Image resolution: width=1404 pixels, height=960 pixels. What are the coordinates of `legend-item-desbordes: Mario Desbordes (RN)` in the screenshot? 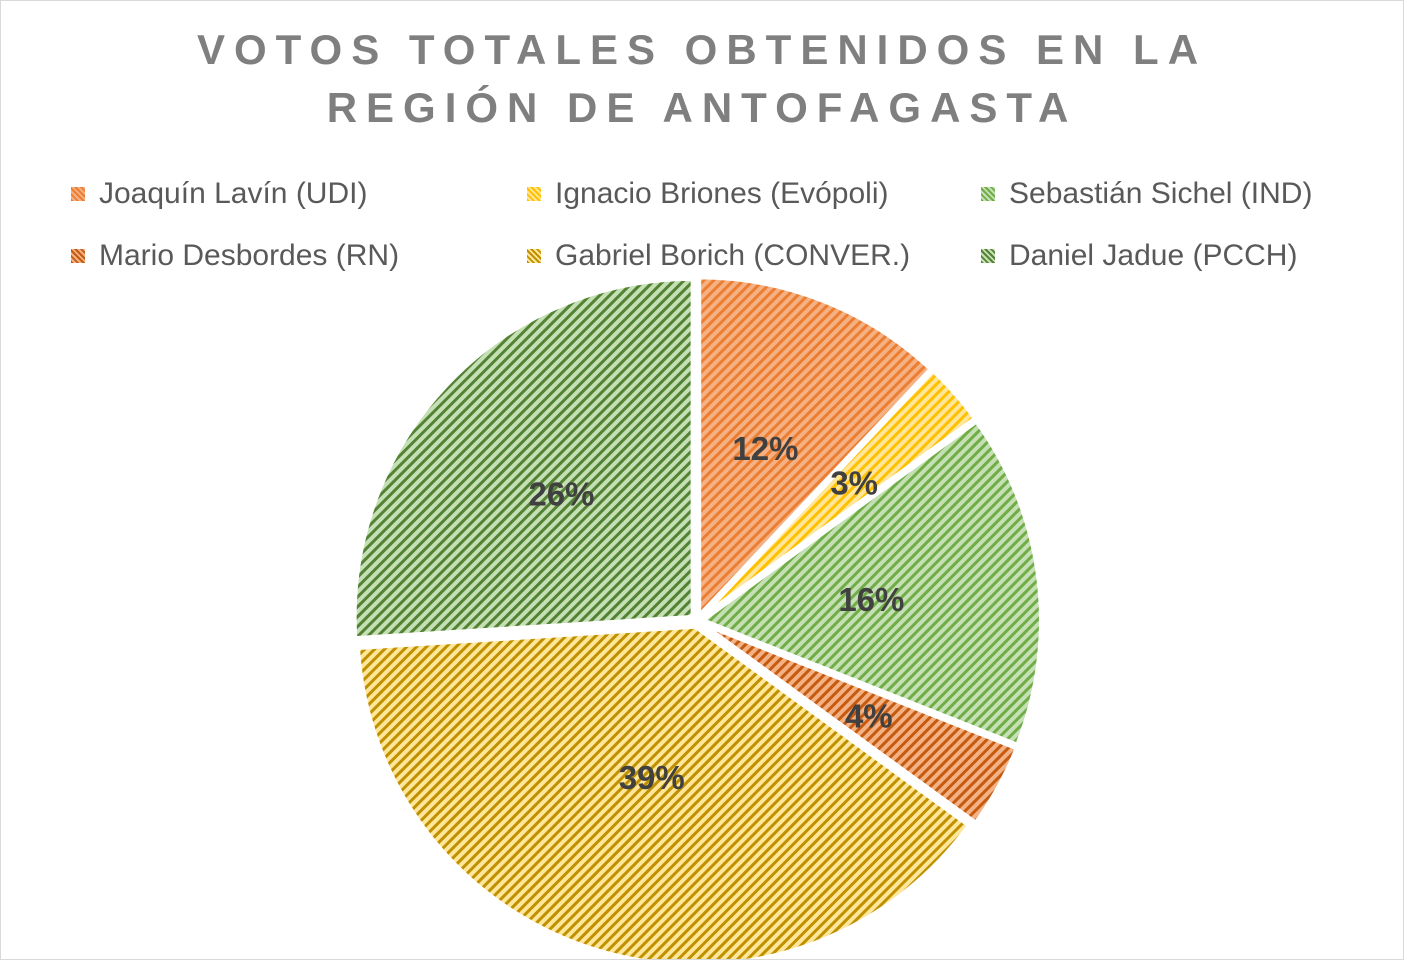 It's located at (235, 256).